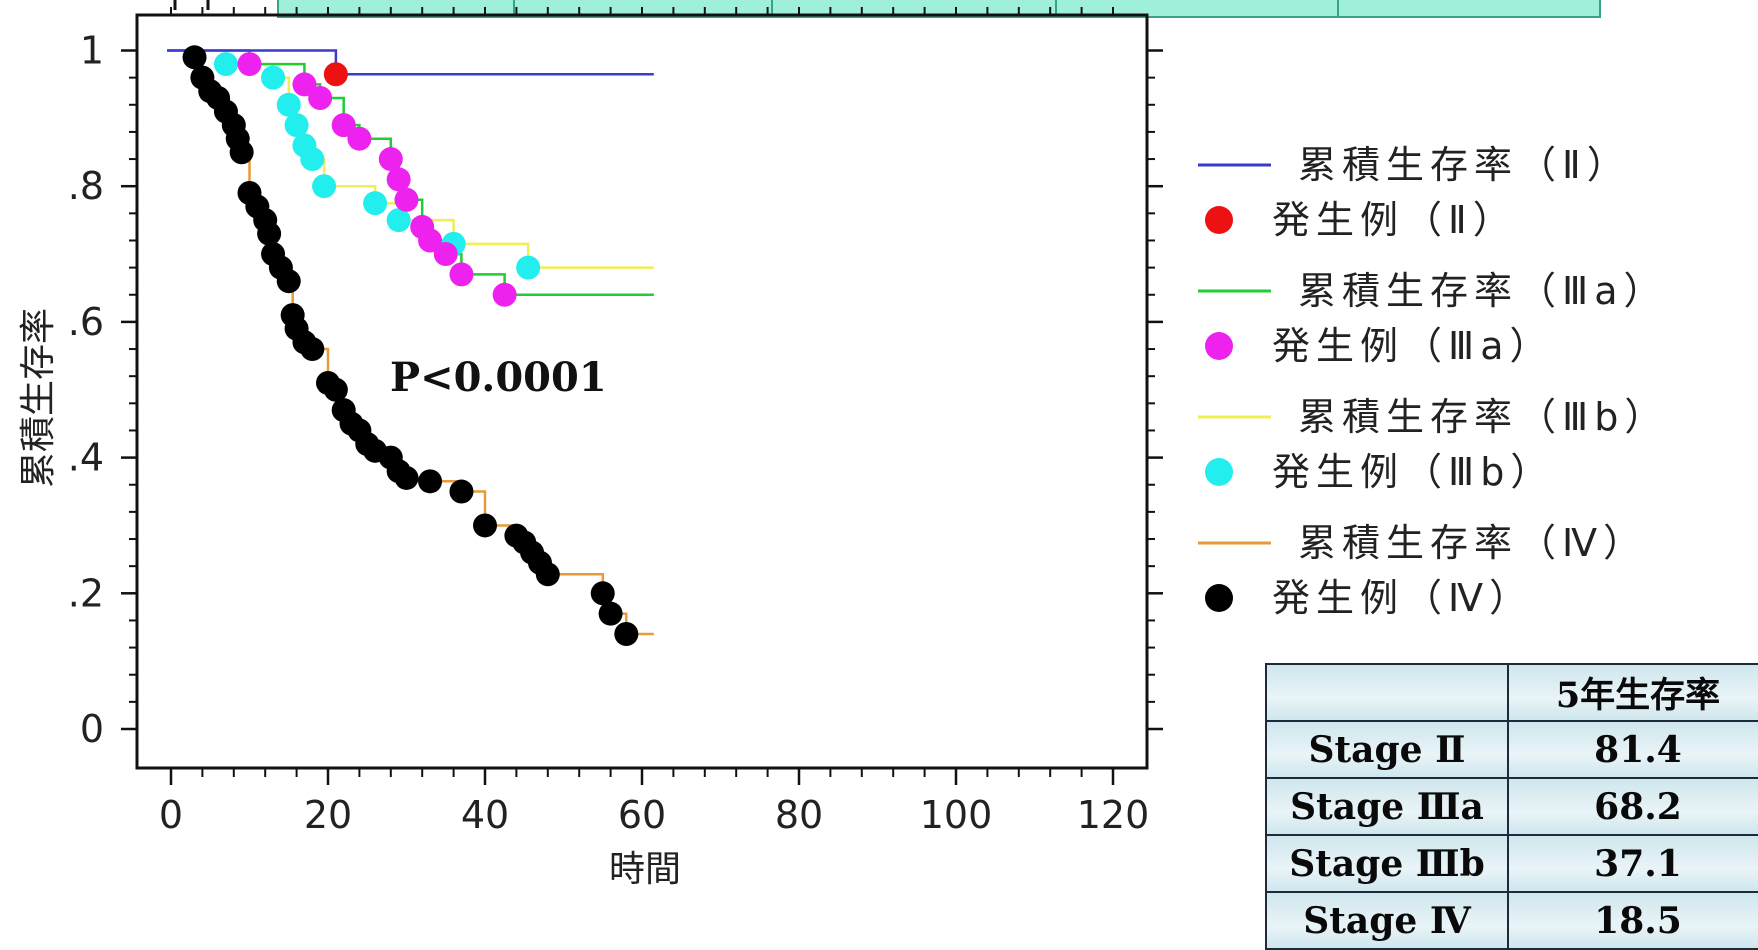  I want to click on p-value-annotation: P<0.0001, so click(498, 377).